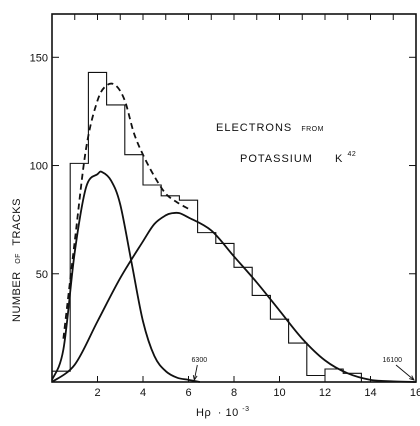 The image size is (420, 426). I want to click on y-tick-label-50: 50, so click(42, 275).